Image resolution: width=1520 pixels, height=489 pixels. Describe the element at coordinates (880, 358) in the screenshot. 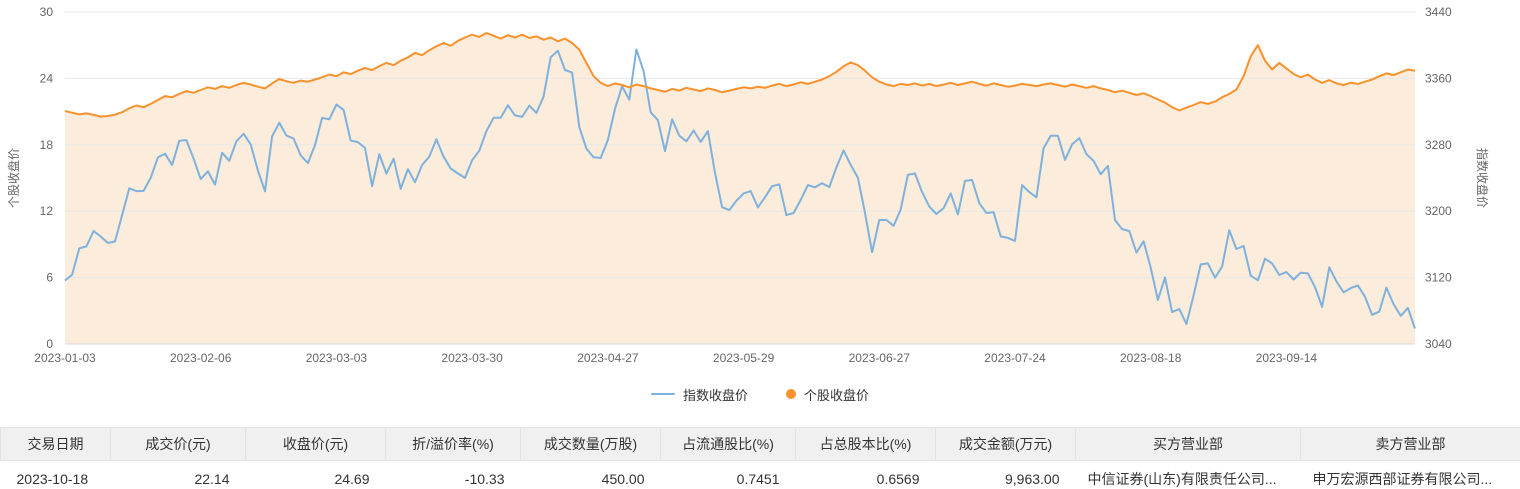

I see `x-axis-tick: 2023-06-27` at that location.